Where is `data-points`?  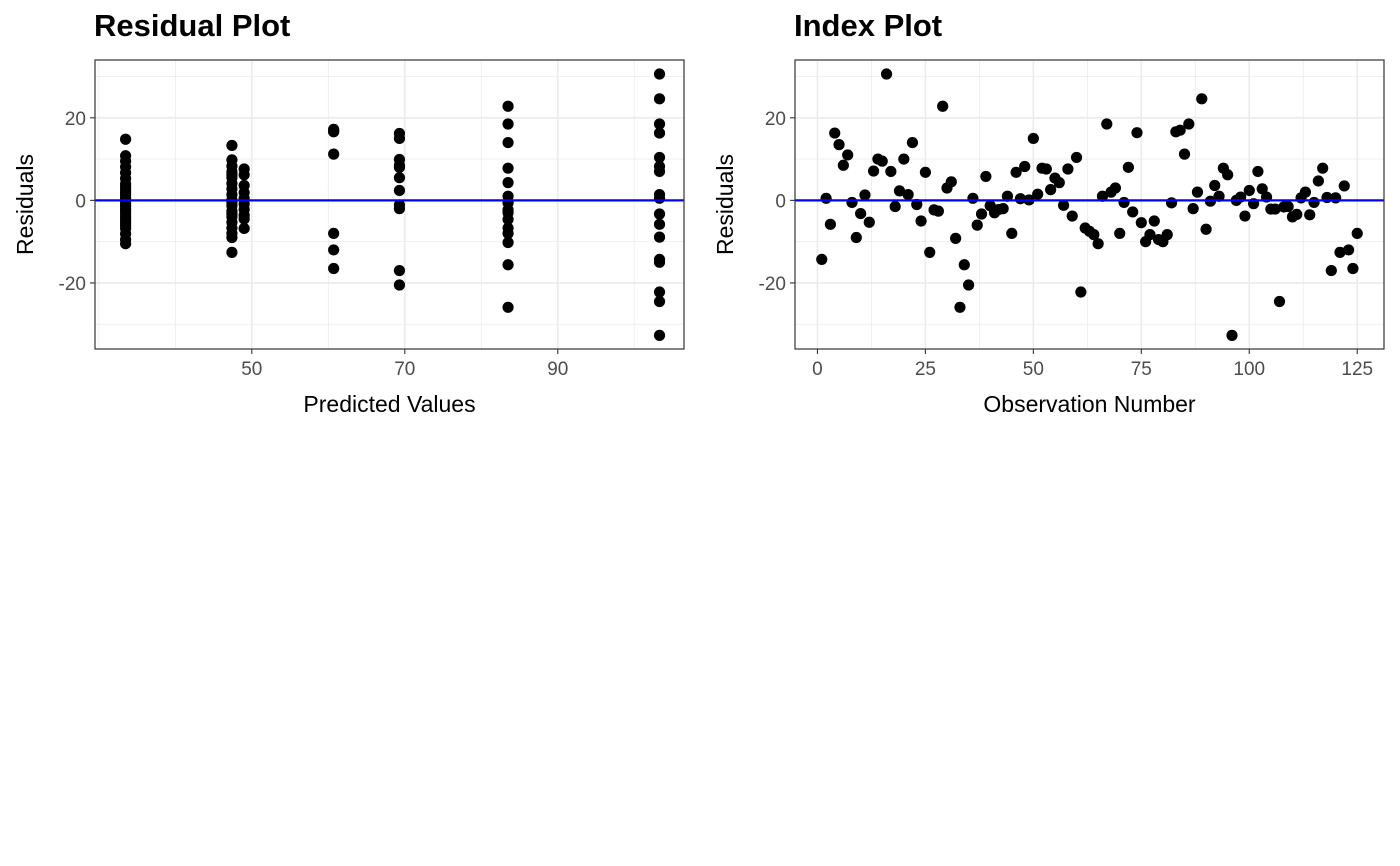 data-points is located at coordinates (1089, 204).